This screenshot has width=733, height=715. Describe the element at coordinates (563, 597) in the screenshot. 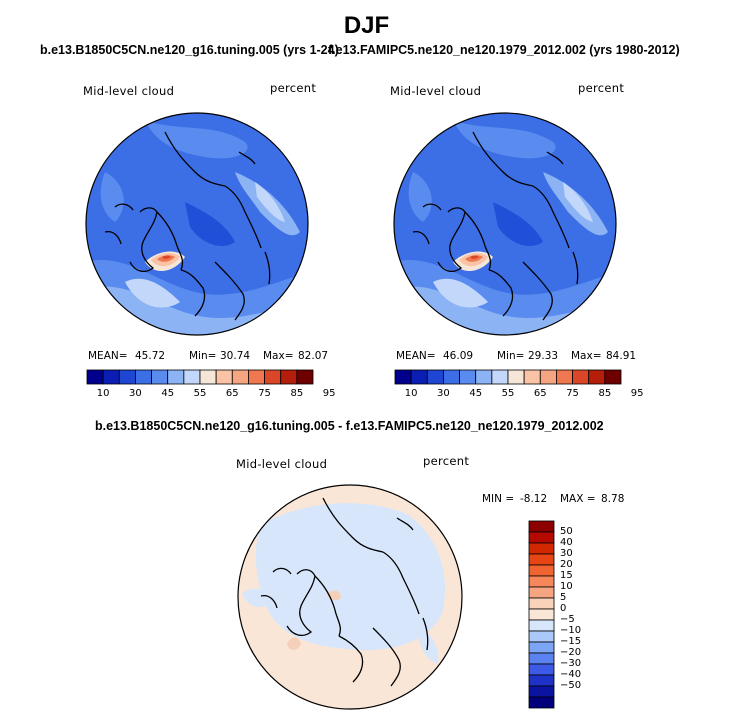

I see `panel-3-colorbar-tick-label: 5` at that location.